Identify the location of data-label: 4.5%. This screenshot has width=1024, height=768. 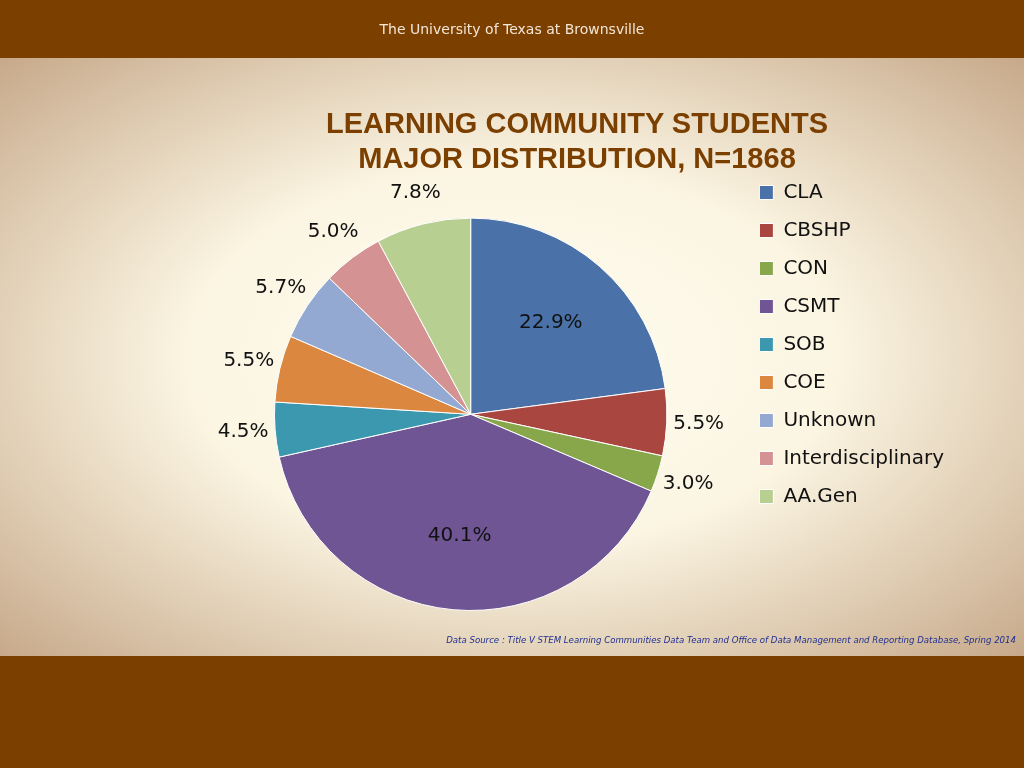
(243, 430).